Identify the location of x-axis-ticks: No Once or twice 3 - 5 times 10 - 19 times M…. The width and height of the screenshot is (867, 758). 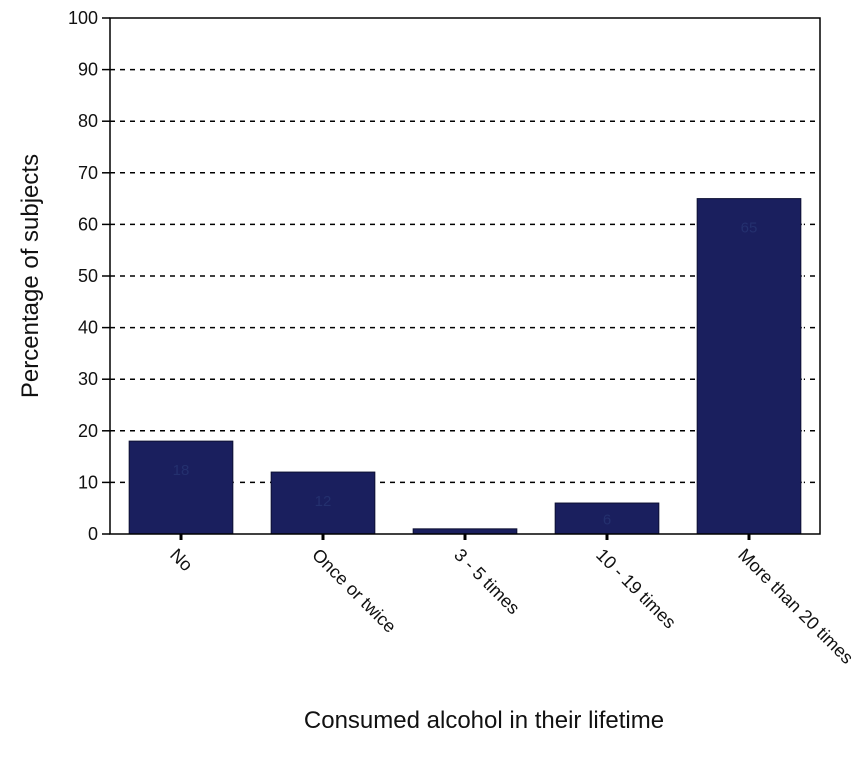
(511, 601).